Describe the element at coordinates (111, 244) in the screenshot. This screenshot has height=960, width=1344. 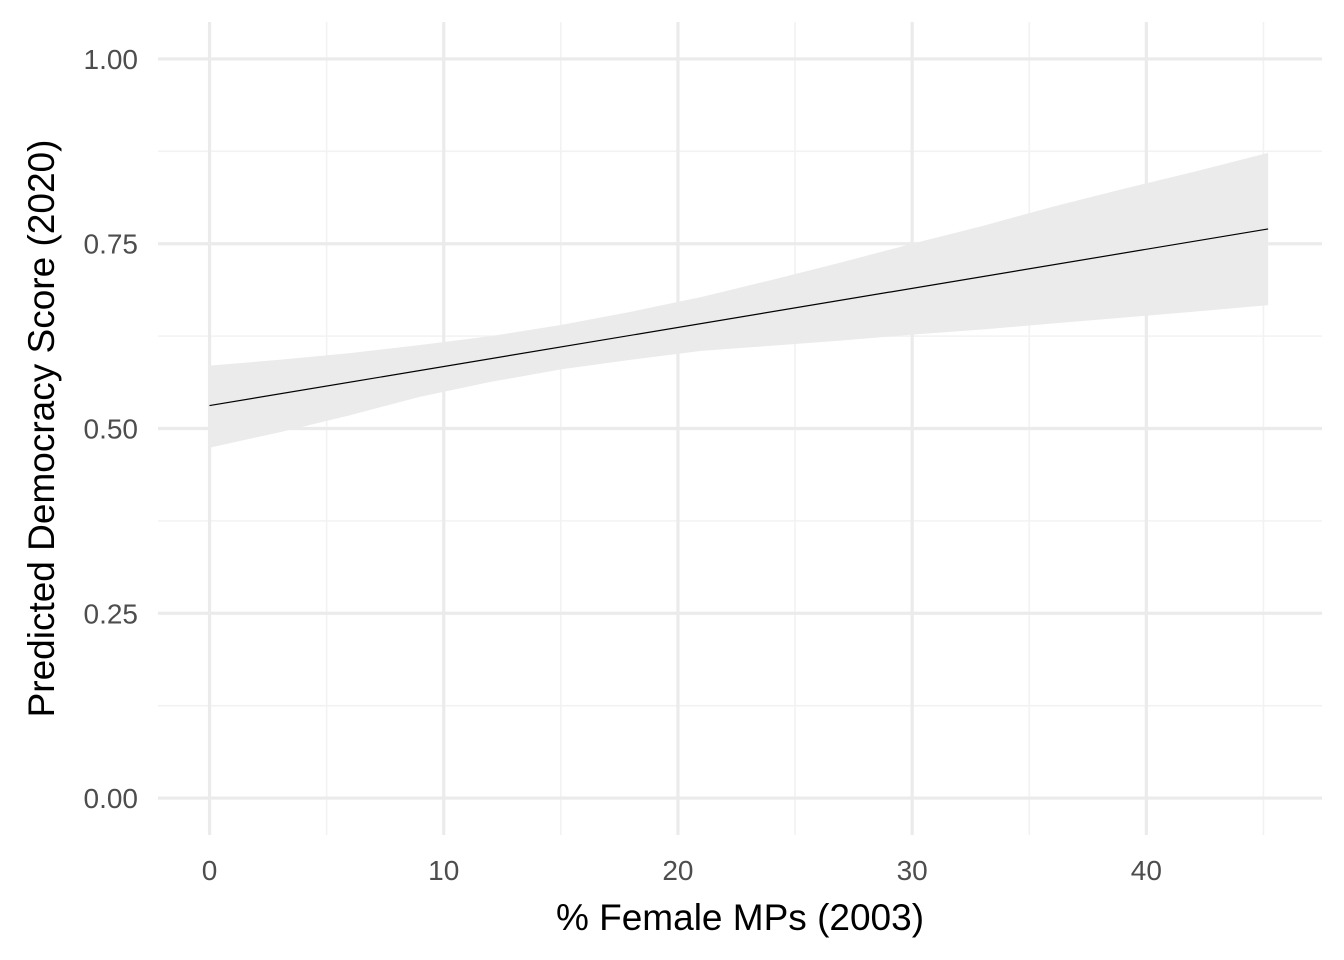
I see `y-tick-label-3: 0.75` at that location.